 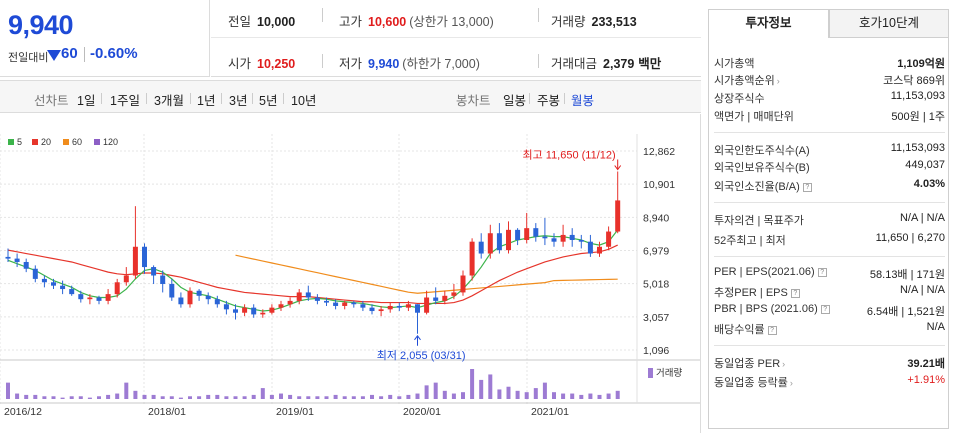 I want to click on info-label: 외국인한도주식수(A), so click(x=762, y=151).